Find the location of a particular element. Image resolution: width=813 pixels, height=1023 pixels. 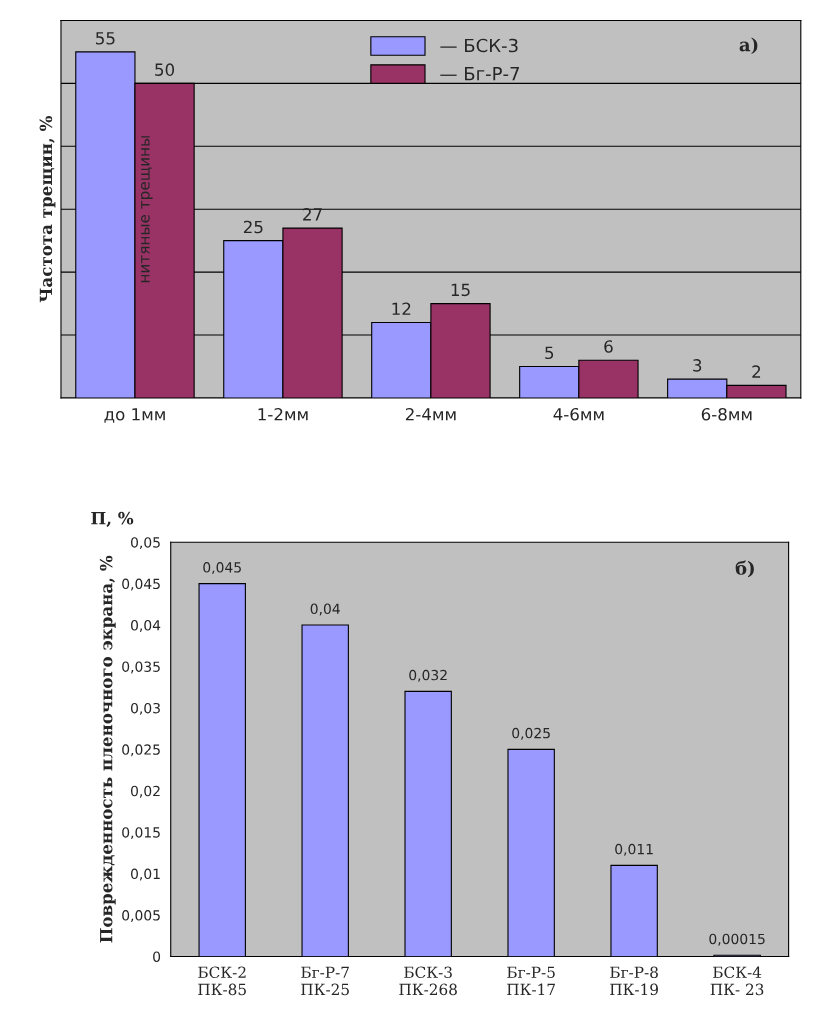

y-tick-label: 0,03 is located at coordinates (145, 708).